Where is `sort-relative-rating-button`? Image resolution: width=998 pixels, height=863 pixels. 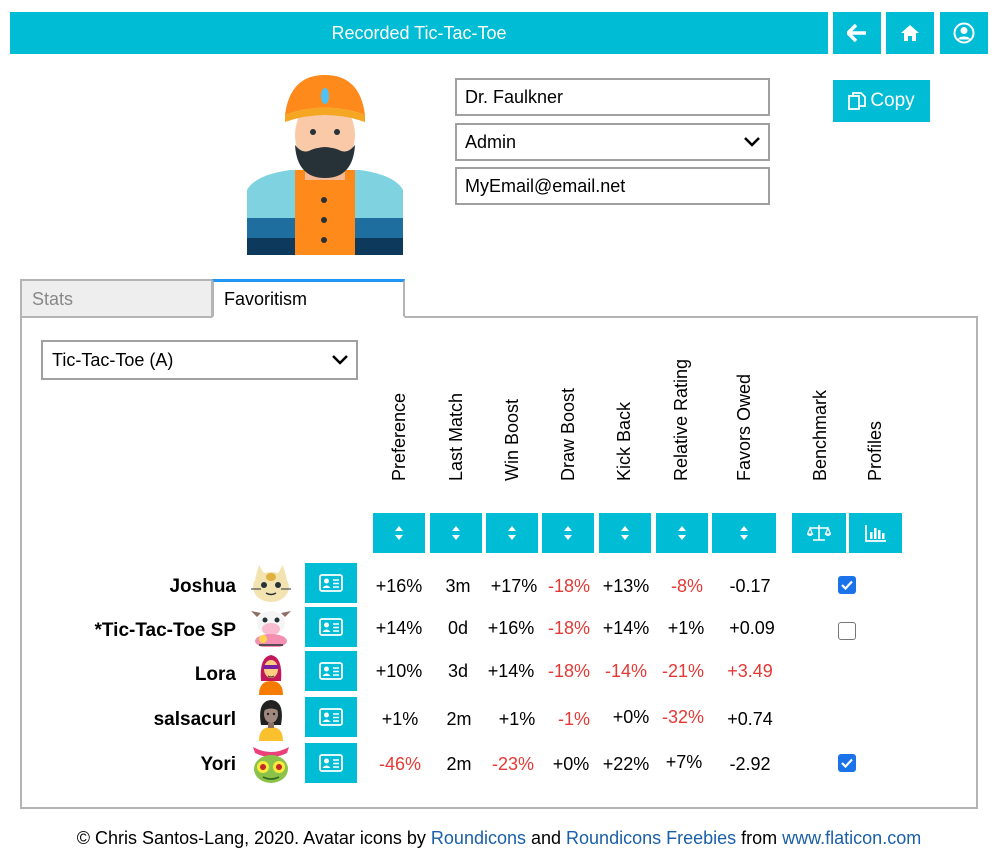 sort-relative-rating-button is located at coordinates (682, 533).